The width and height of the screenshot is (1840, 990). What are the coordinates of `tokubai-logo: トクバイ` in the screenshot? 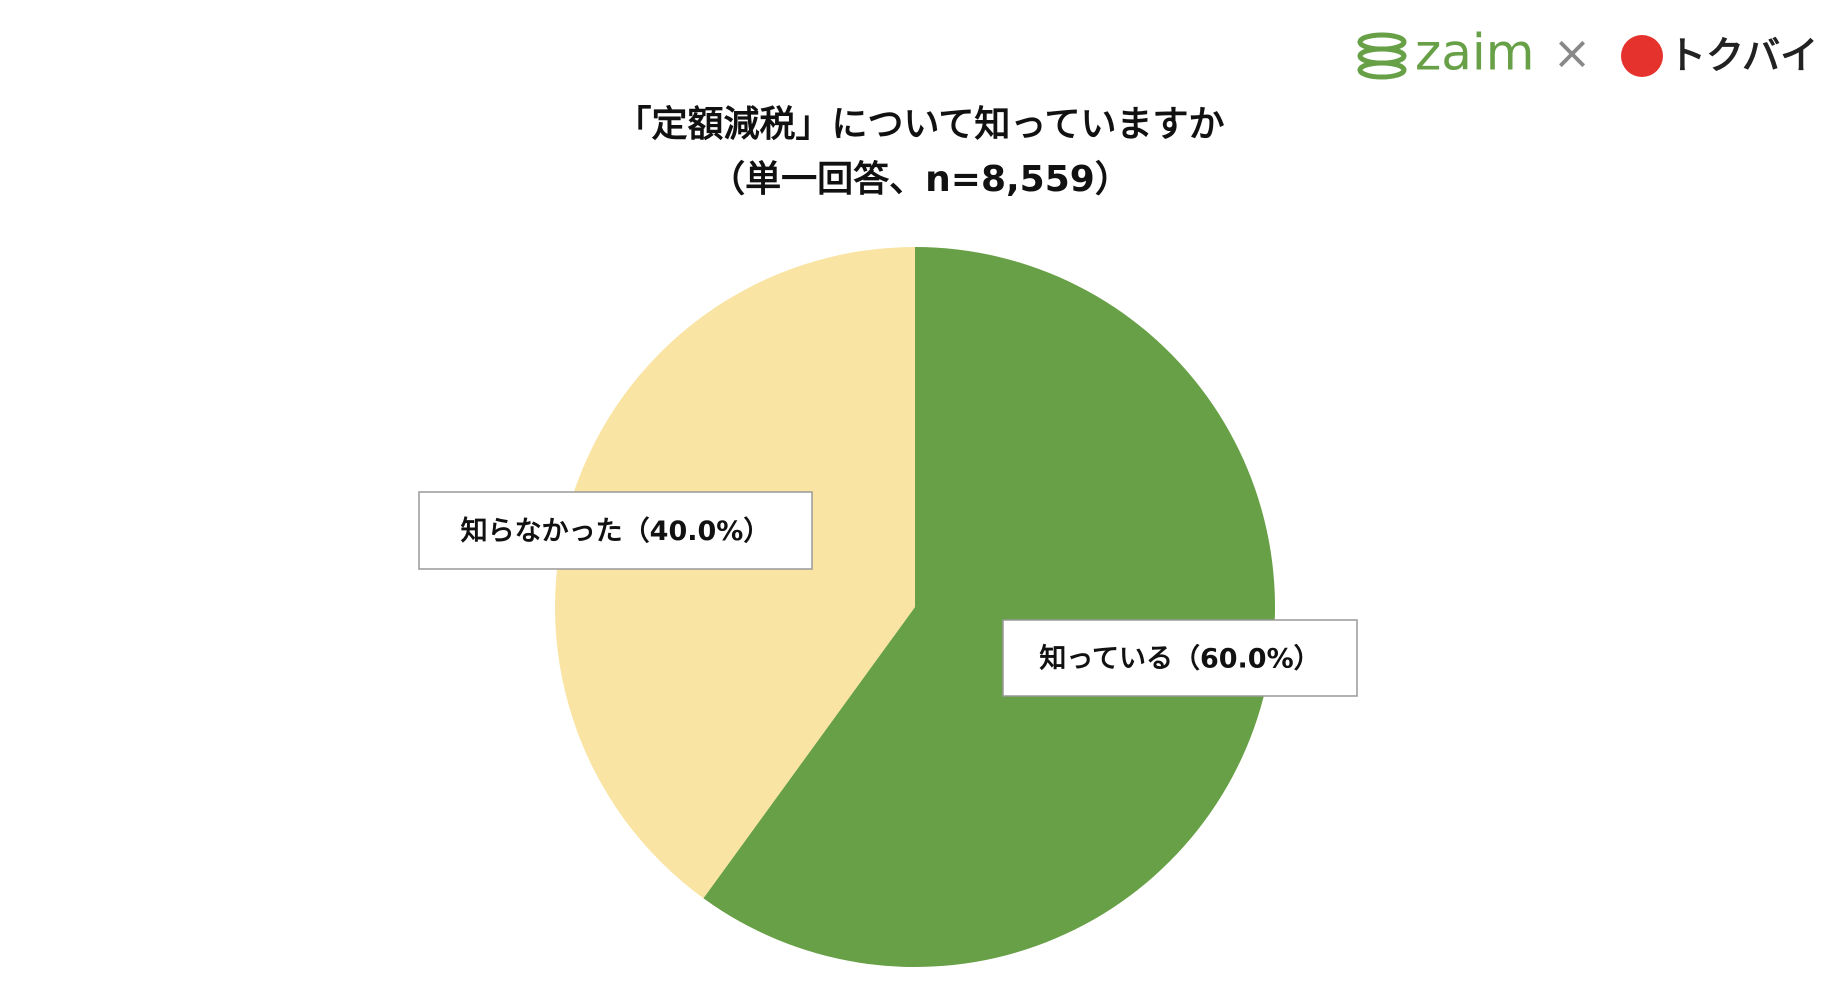 It's located at (1719, 56).